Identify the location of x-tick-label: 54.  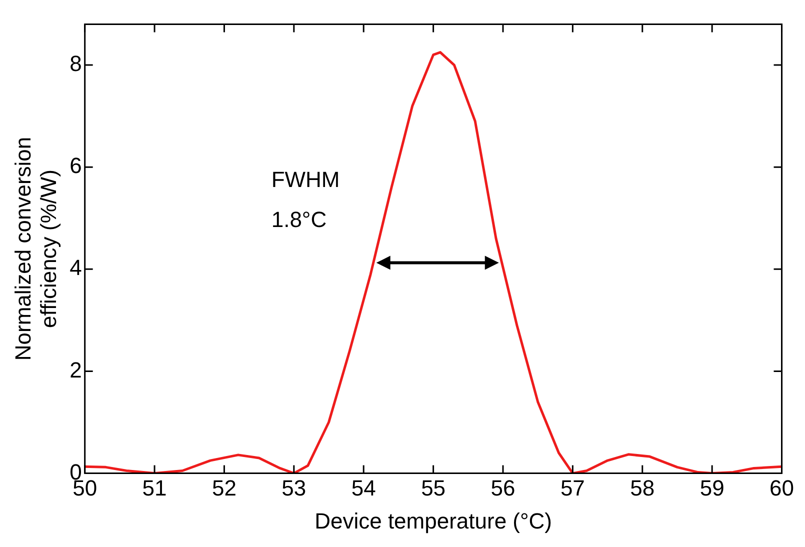
(363, 488).